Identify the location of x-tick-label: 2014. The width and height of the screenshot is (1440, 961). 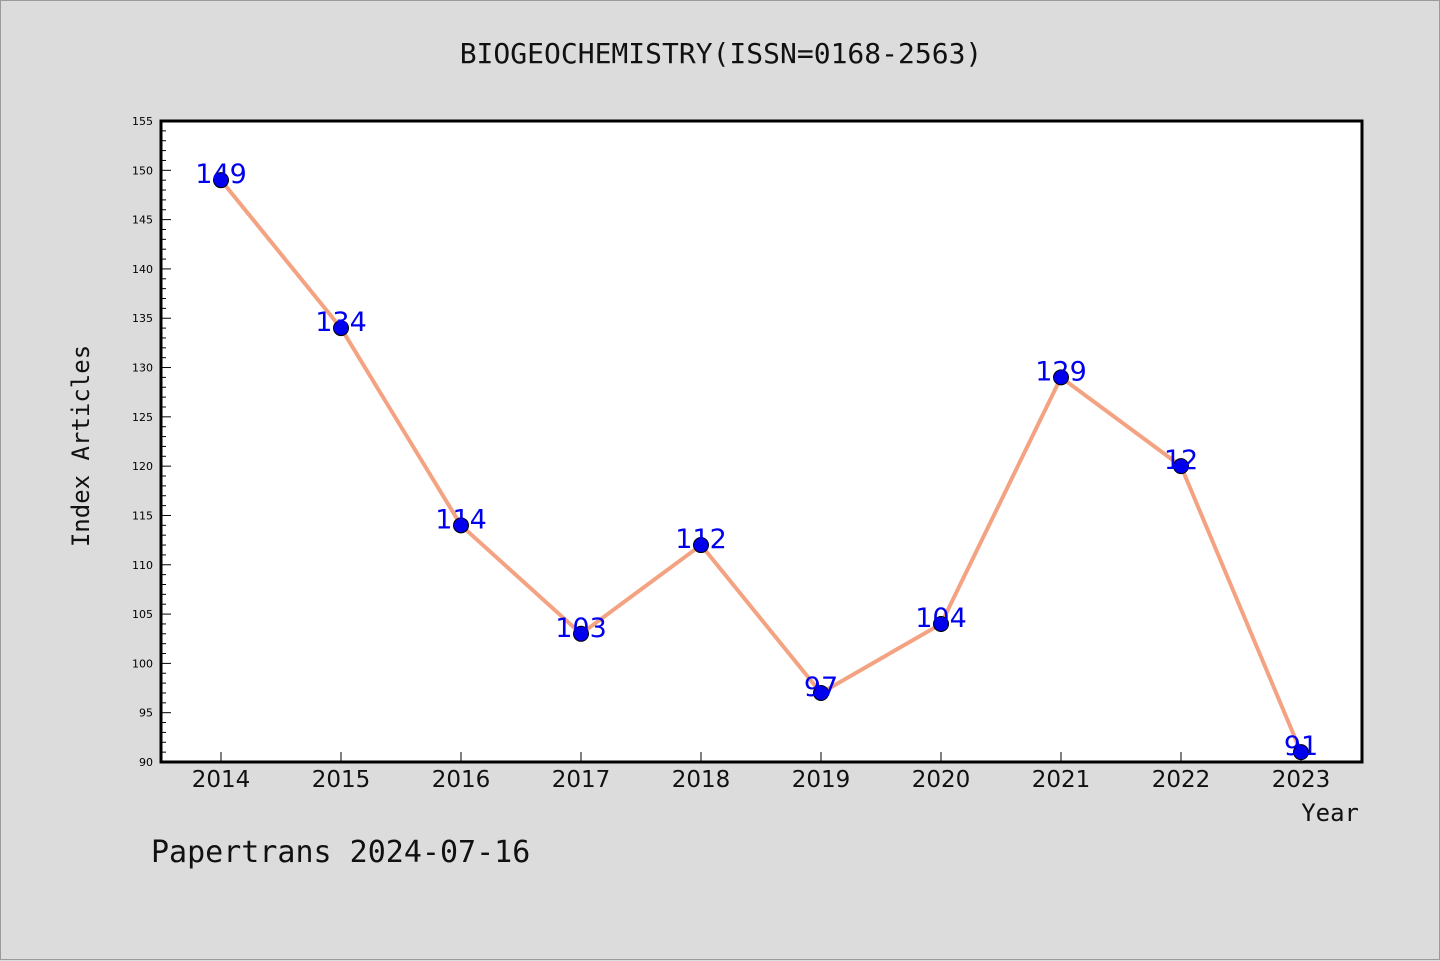
(221, 780).